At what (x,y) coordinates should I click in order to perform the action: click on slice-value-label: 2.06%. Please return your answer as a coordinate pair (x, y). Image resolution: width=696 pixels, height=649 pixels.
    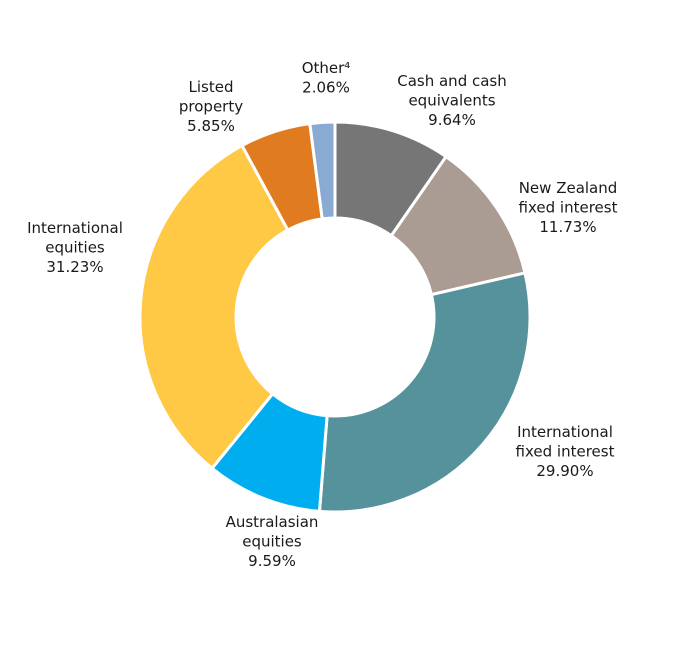
    Looking at the image, I should click on (326, 88).